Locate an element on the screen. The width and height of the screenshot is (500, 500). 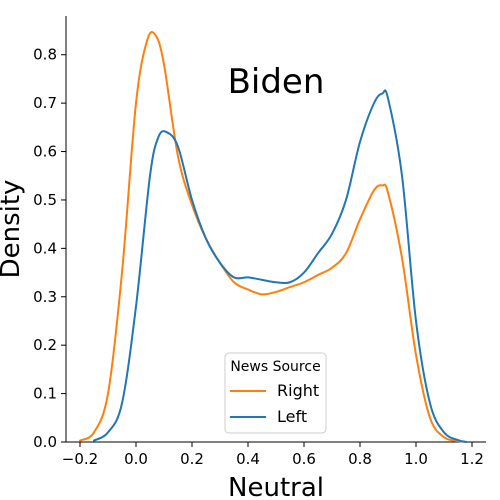
chart-title: Biden is located at coordinates (276, 82).